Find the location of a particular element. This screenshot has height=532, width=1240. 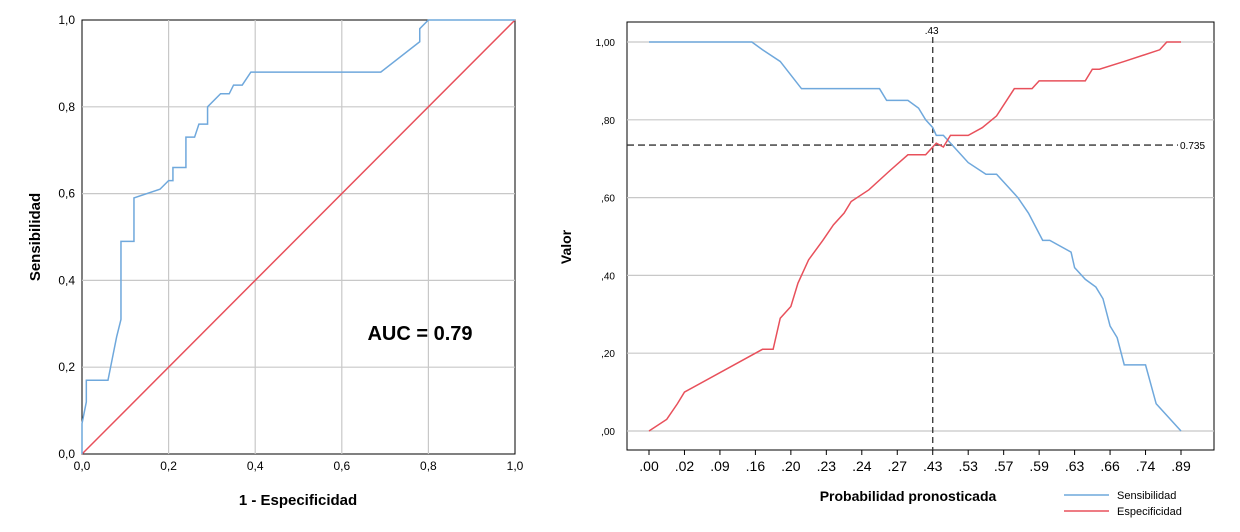

ss-y-tick-label: ,20 is located at coordinates (608, 354).